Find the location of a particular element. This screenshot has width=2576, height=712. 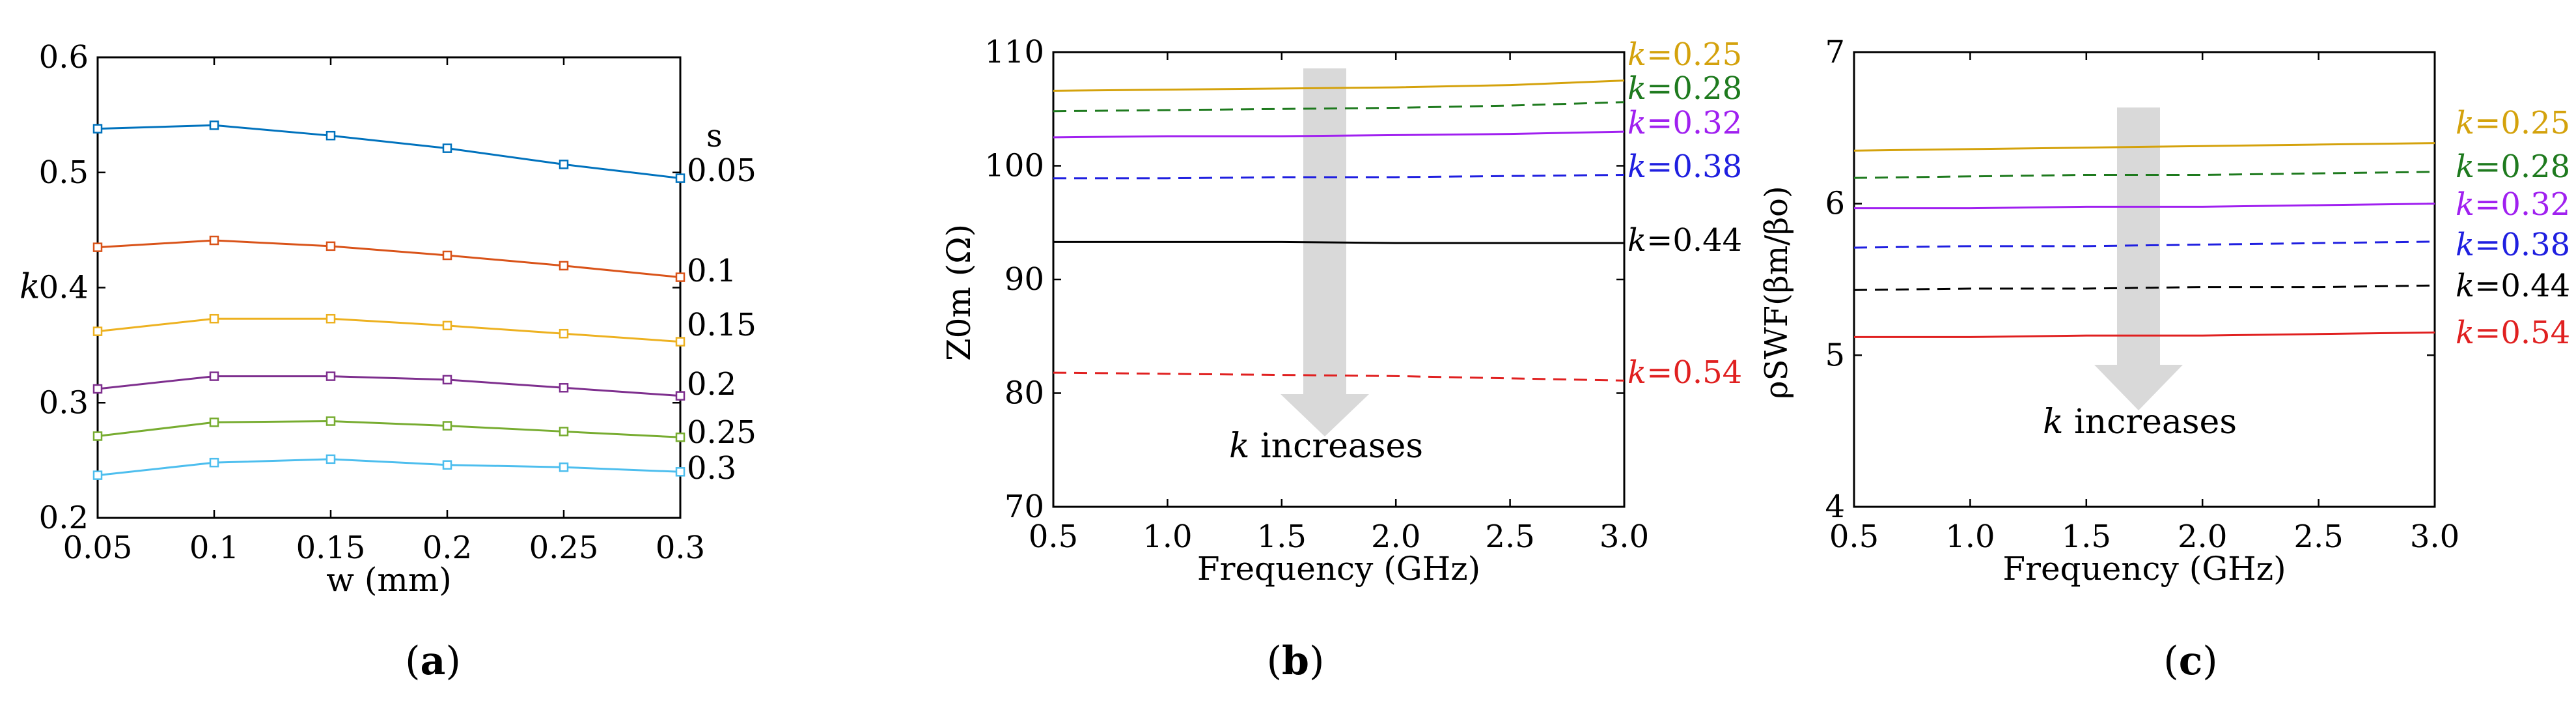

series-label-s: 0.15 is located at coordinates (721, 325).